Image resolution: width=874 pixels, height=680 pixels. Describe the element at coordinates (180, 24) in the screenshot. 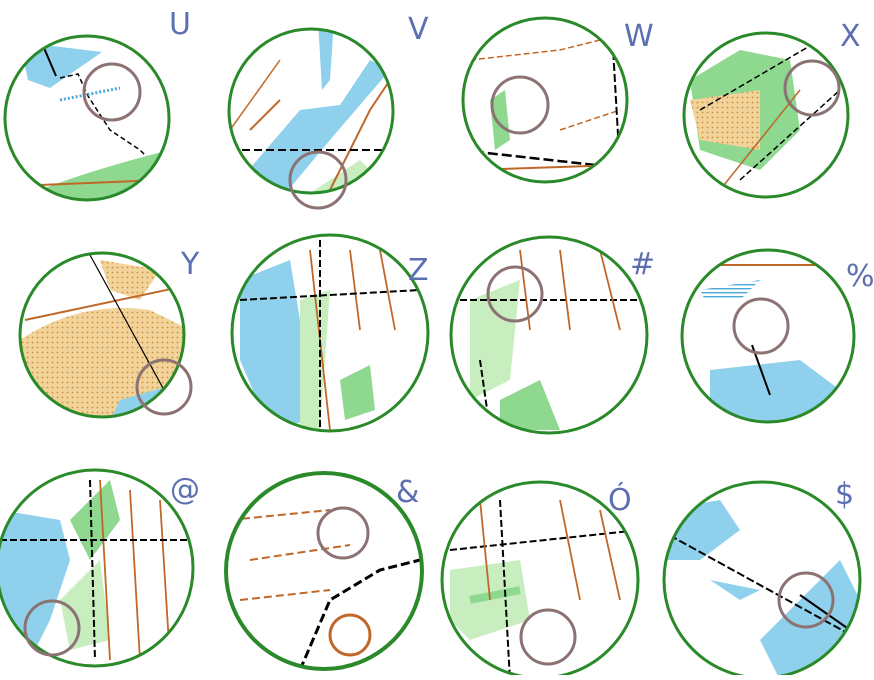

I see `map-label-u: U` at that location.